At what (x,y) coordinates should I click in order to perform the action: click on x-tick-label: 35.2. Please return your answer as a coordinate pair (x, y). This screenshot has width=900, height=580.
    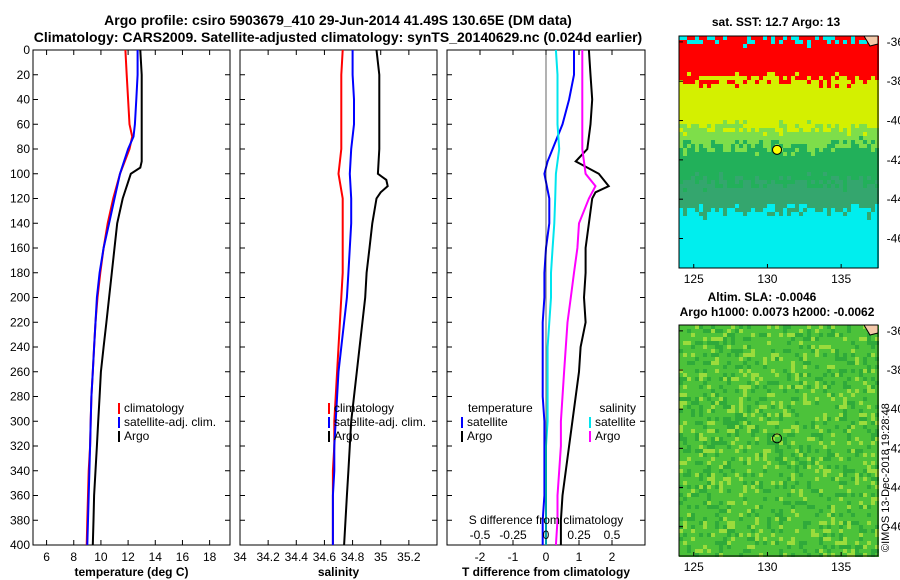
    Looking at the image, I should click on (409, 557).